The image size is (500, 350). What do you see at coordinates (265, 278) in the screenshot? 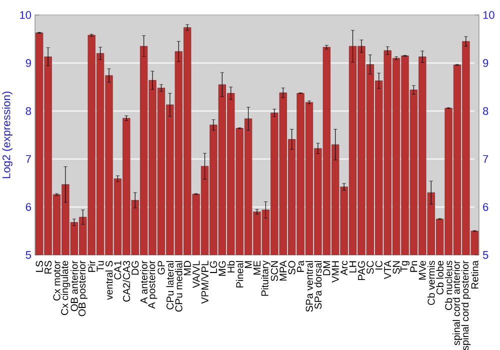
I see `x-tick-label: Pituitary` at bounding box center [265, 278].